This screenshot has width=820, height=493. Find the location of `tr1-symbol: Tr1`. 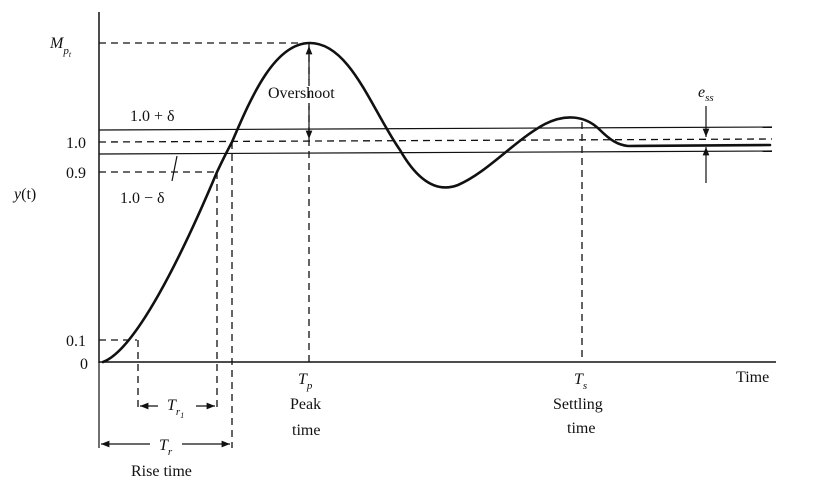

tr1-symbol: Tr1 is located at coordinates (175, 408).